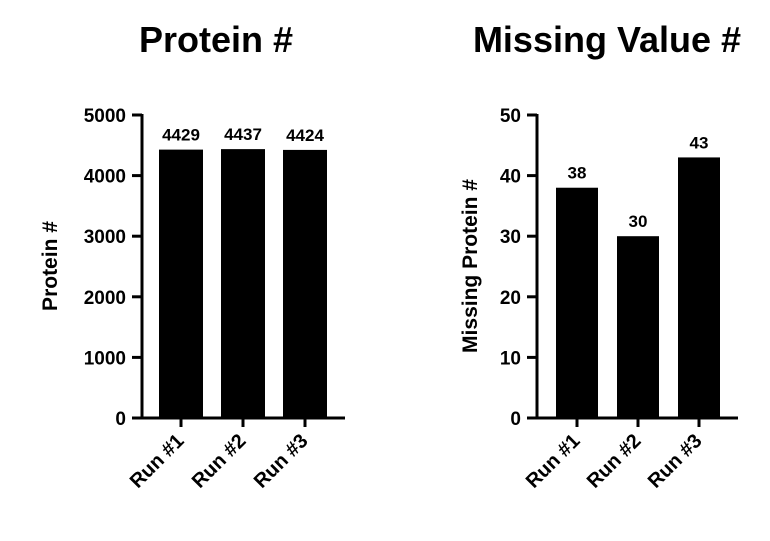 This screenshot has width=770, height=541. Describe the element at coordinates (470, 266) in the screenshot. I see `y-axis-label: Missing Protein #` at that location.